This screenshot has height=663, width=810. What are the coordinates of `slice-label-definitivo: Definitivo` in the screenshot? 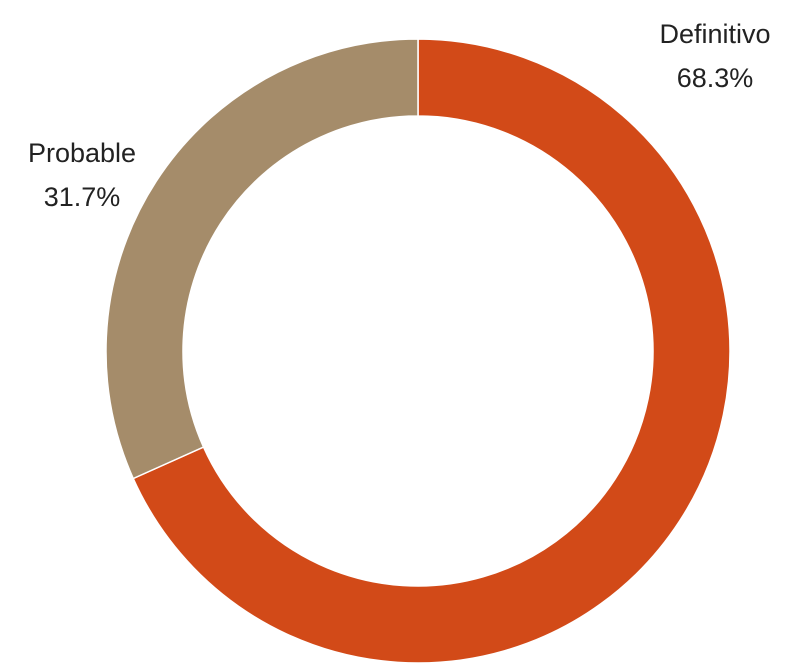 It's located at (714, 34).